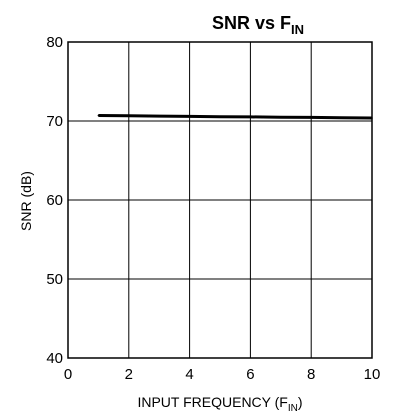 The height and width of the screenshot is (414, 396). I want to click on y-tick-label: 80, so click(54, 42).